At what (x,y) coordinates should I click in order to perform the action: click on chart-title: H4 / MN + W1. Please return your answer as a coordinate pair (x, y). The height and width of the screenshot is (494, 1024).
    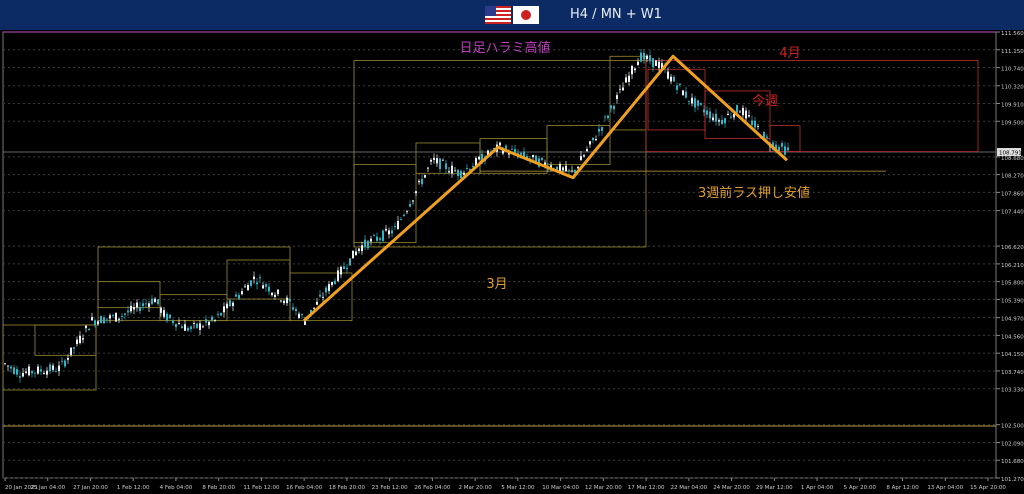
    Looking at the image, I should click on (616, 14).